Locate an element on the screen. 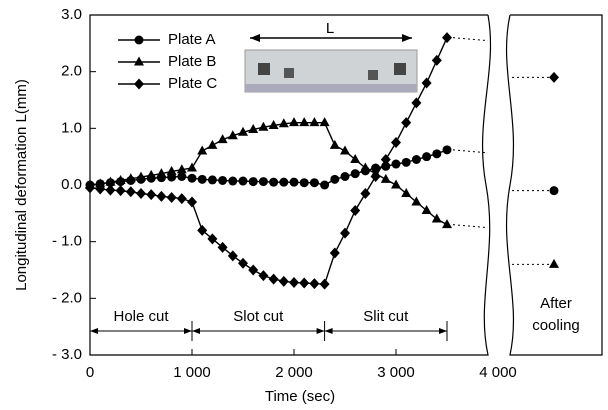  phase-label: Slot cut is located at coordinates (258, 316).